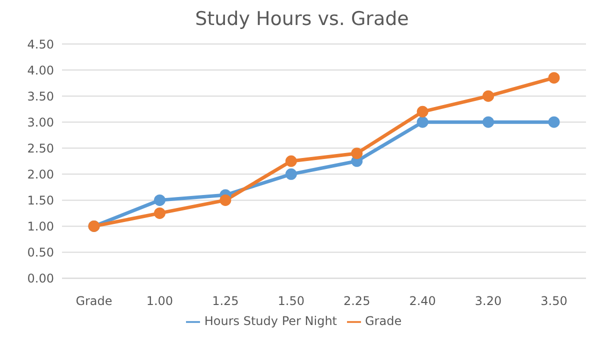  I want to click on y-tick-label: 0.00, so click(40, 279).